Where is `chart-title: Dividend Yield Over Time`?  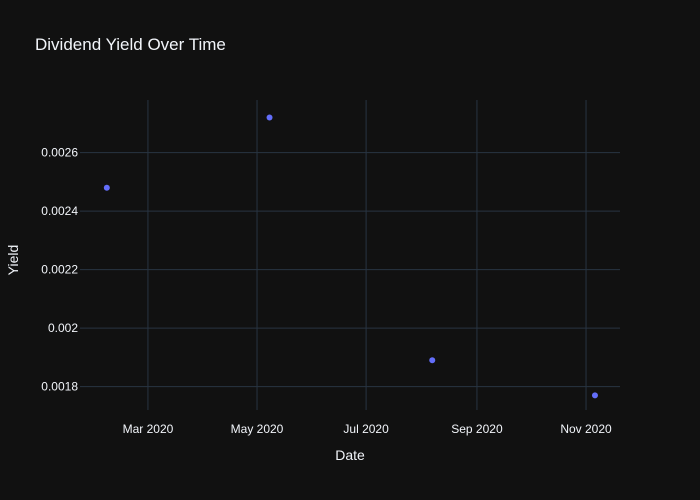
chart-title: Dividend Yield Over Time is located at coordinates (130, 44).